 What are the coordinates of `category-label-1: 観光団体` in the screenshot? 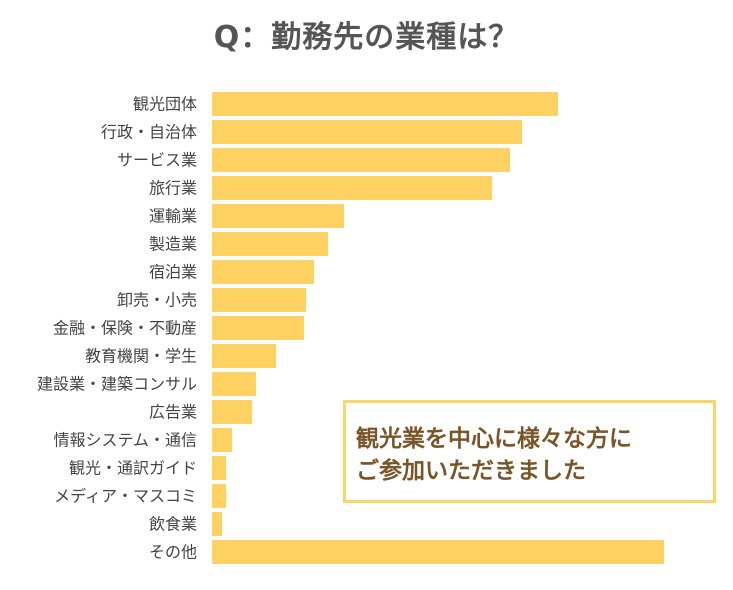 It's located at (165, 104).